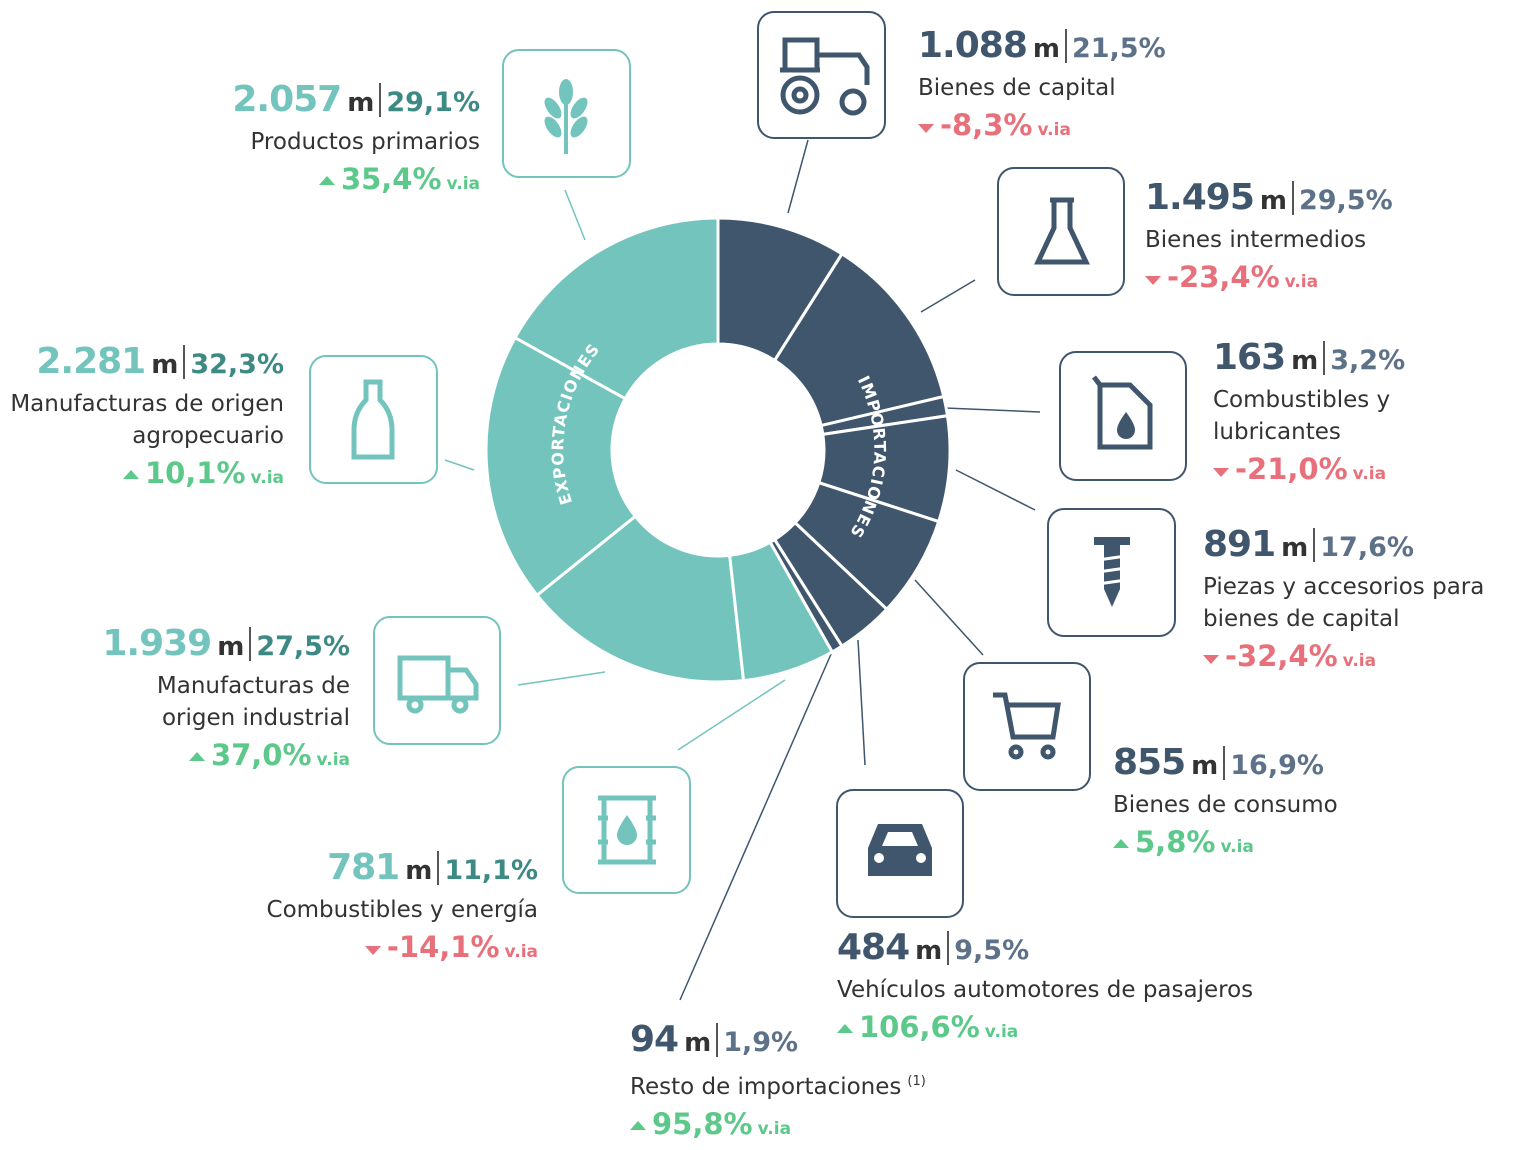 The image size is (1526, 1150). Describe the element at coordinates (261, 755) in the screenshot. I see `change-value: 37,0%` at that location.